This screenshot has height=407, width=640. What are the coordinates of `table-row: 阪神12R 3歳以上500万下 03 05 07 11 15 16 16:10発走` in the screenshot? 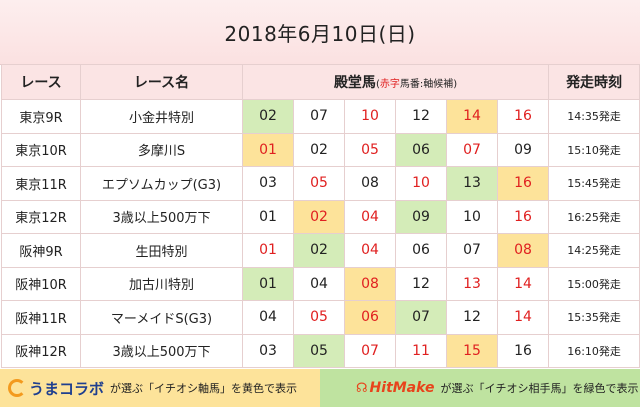 It's located at (320, 350).